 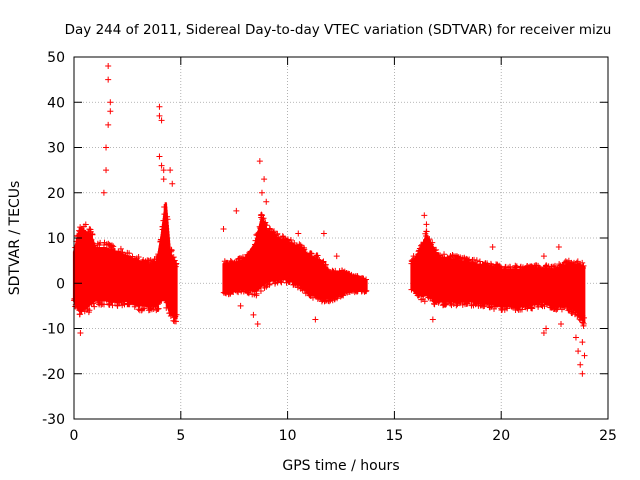 What do you see at coordinates (340, 466) in the screenshot?
I see `x-axis-label: GPS time / hours` at bounding box center [340, 466].